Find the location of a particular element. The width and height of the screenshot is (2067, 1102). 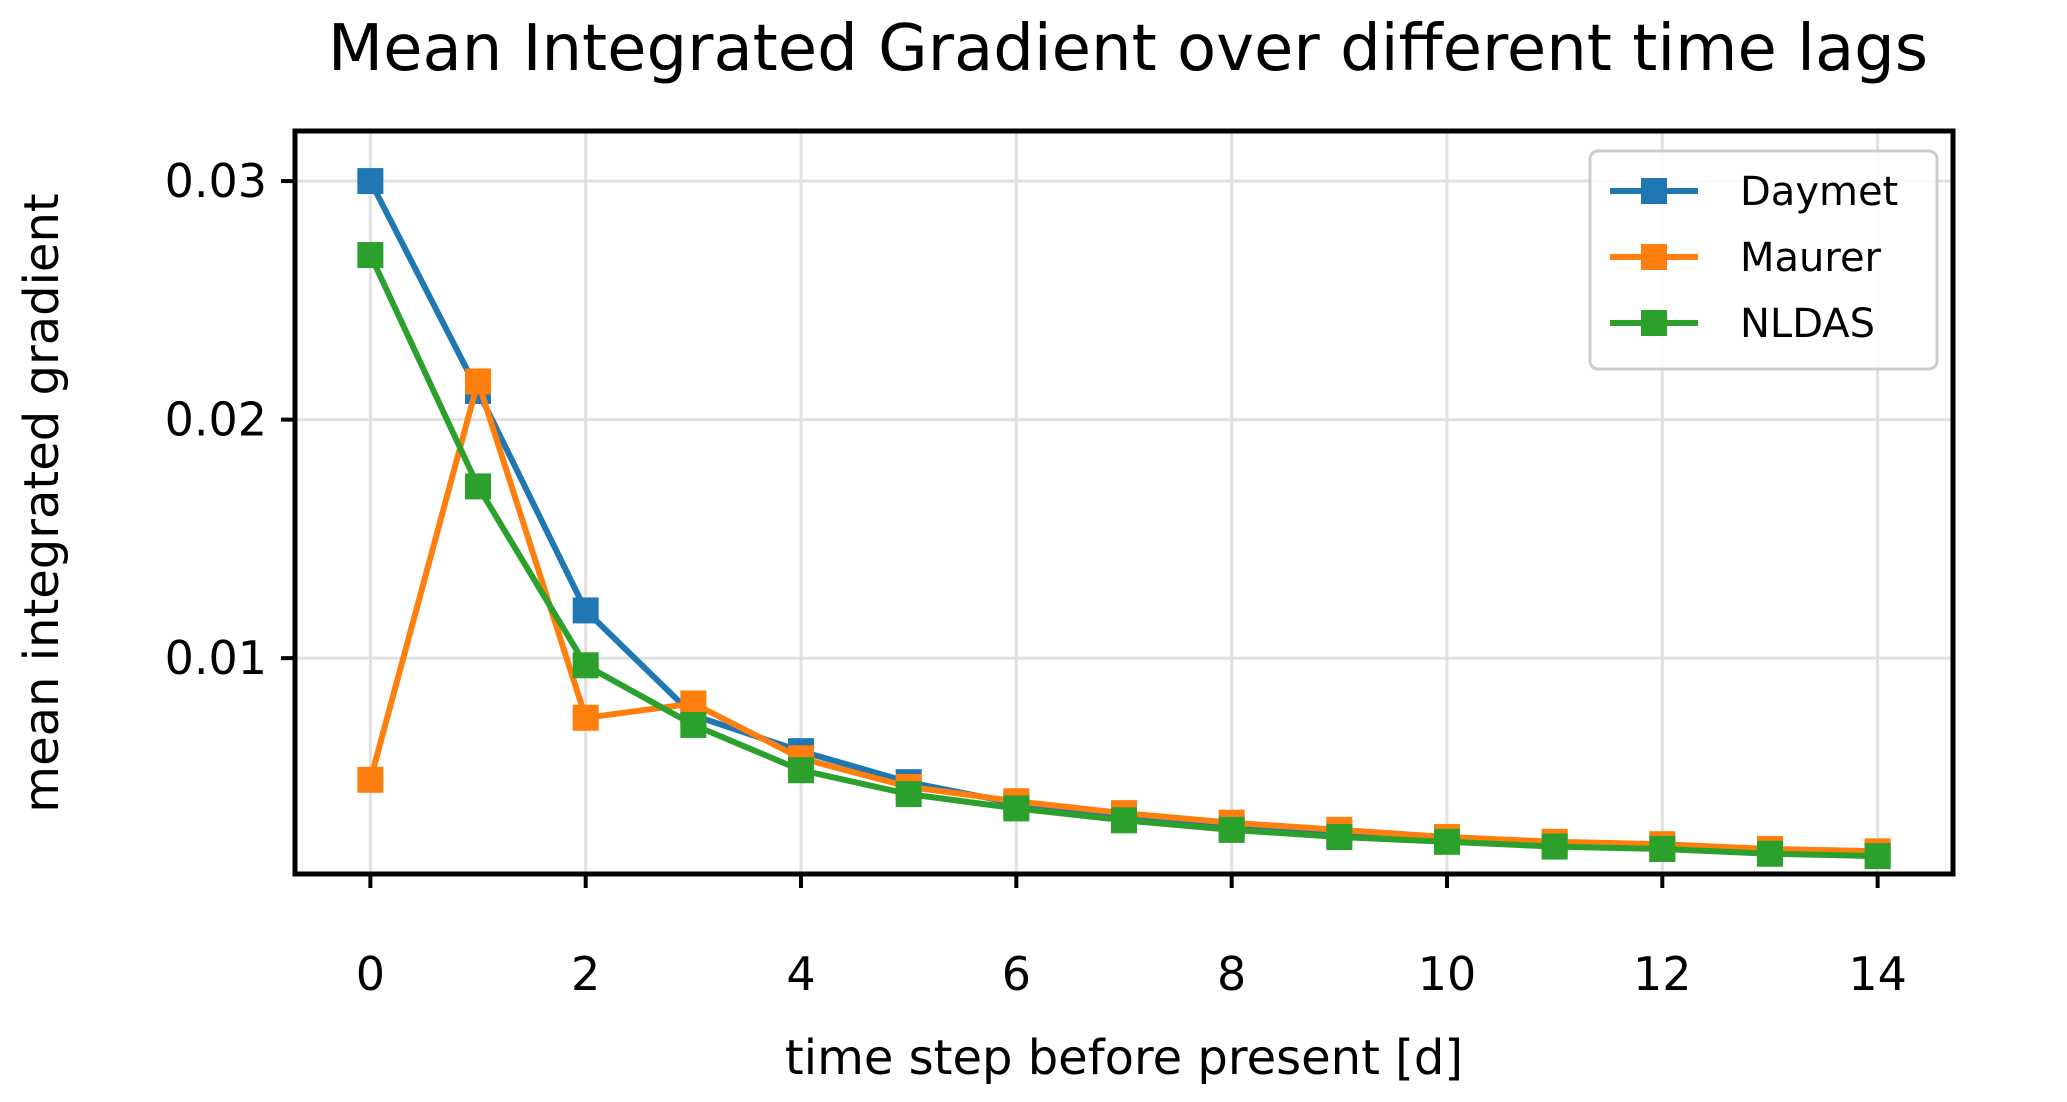

x-tick-label: 10 is located at coordinates (1447, 974).